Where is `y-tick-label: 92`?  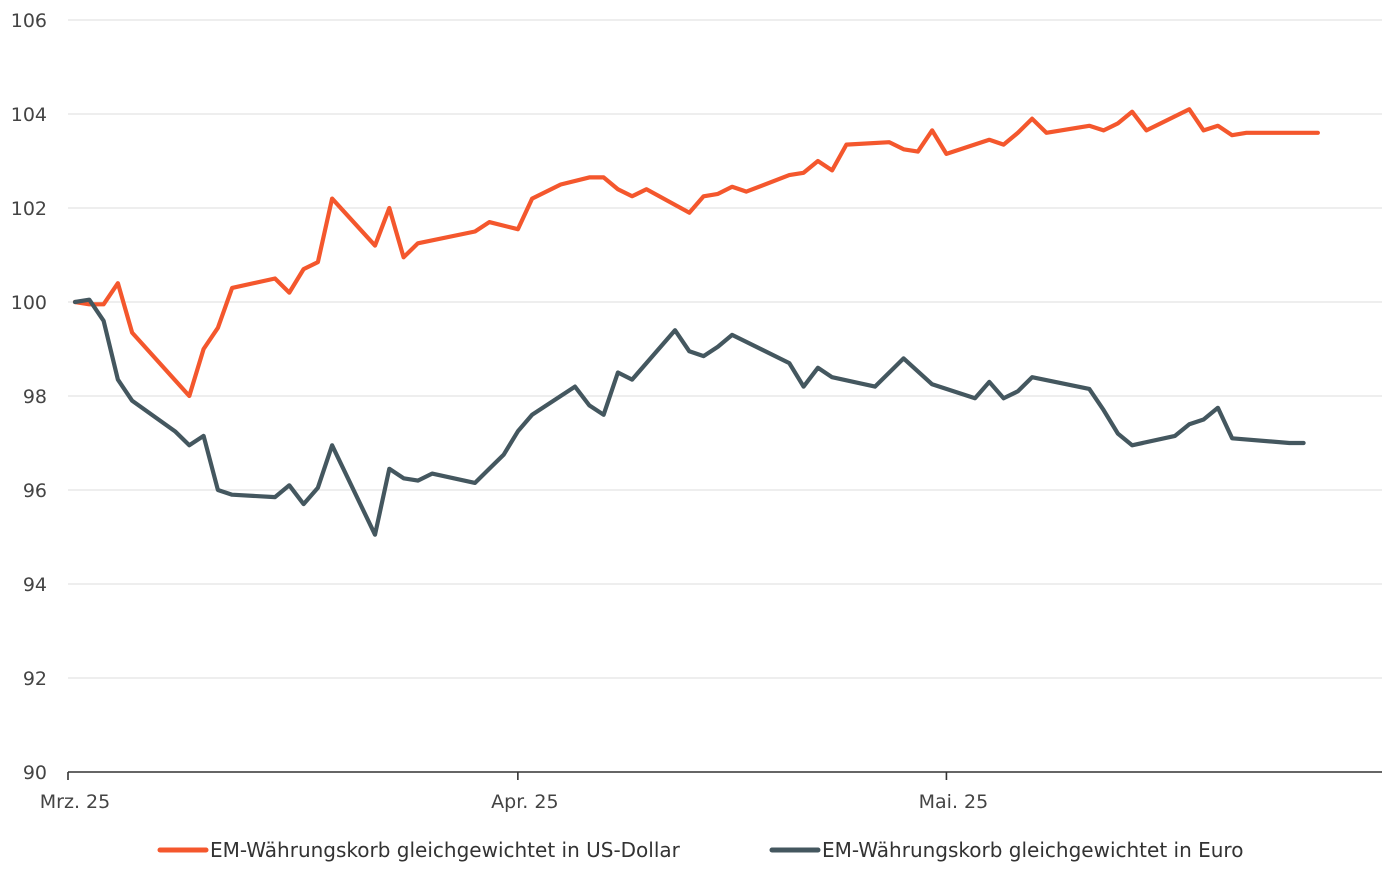
y-tick-label: 92 is located at coordinates (35, 679).